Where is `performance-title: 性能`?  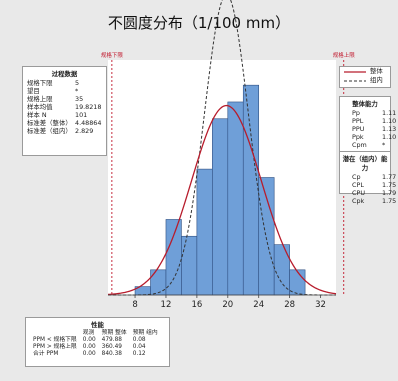
performance-title: 性能 is located at coordinates (97, 325).